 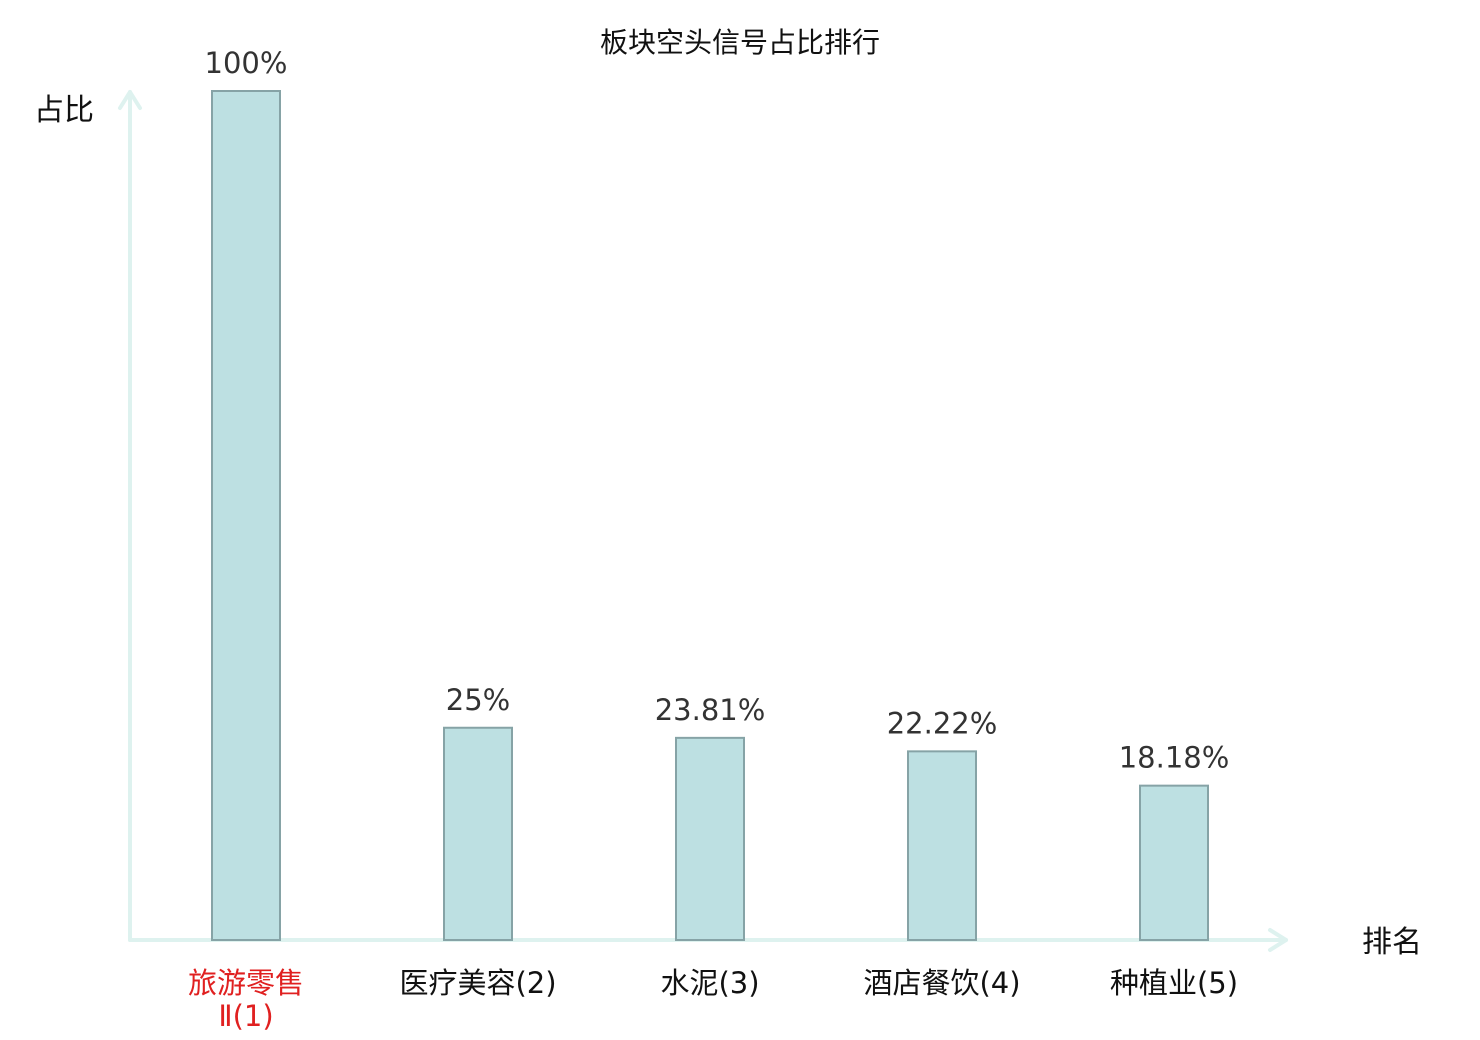 What do you see at coordinates (1278, 940) in the screenshot?
I see `x-axis-arrow` at bounding box center [1278, 940].